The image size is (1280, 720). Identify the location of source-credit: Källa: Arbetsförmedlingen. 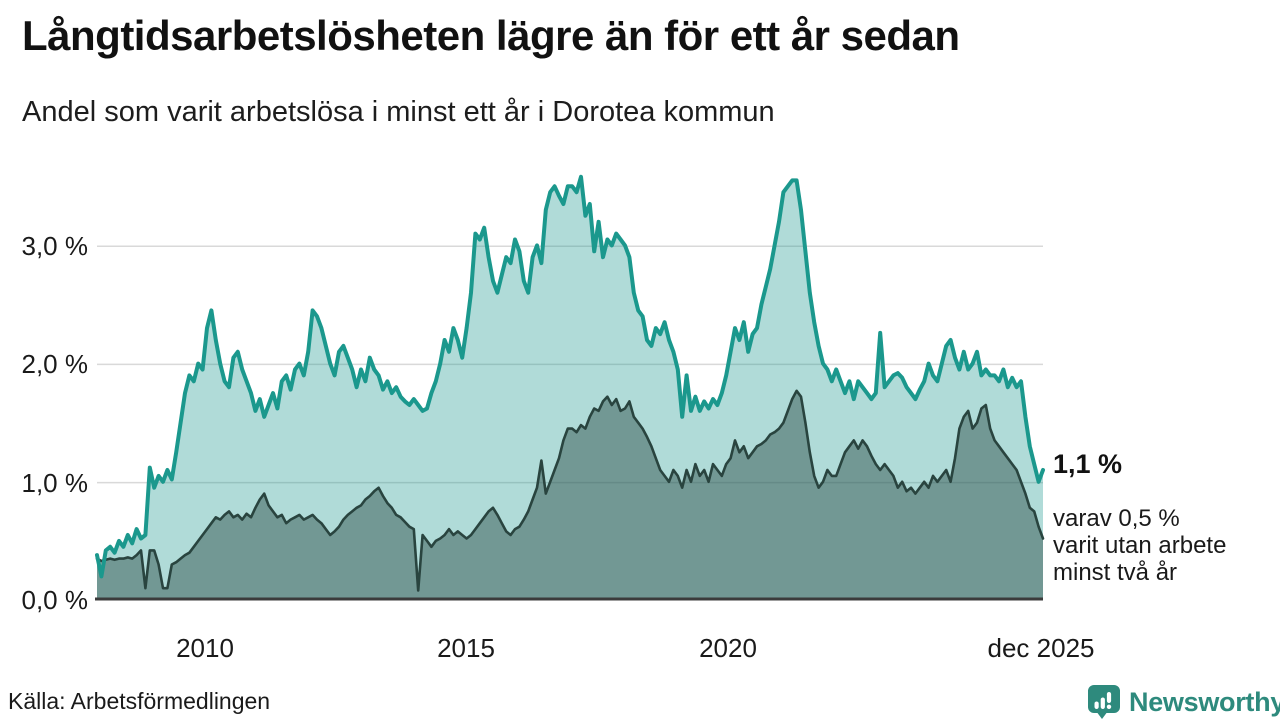
(139, 701).